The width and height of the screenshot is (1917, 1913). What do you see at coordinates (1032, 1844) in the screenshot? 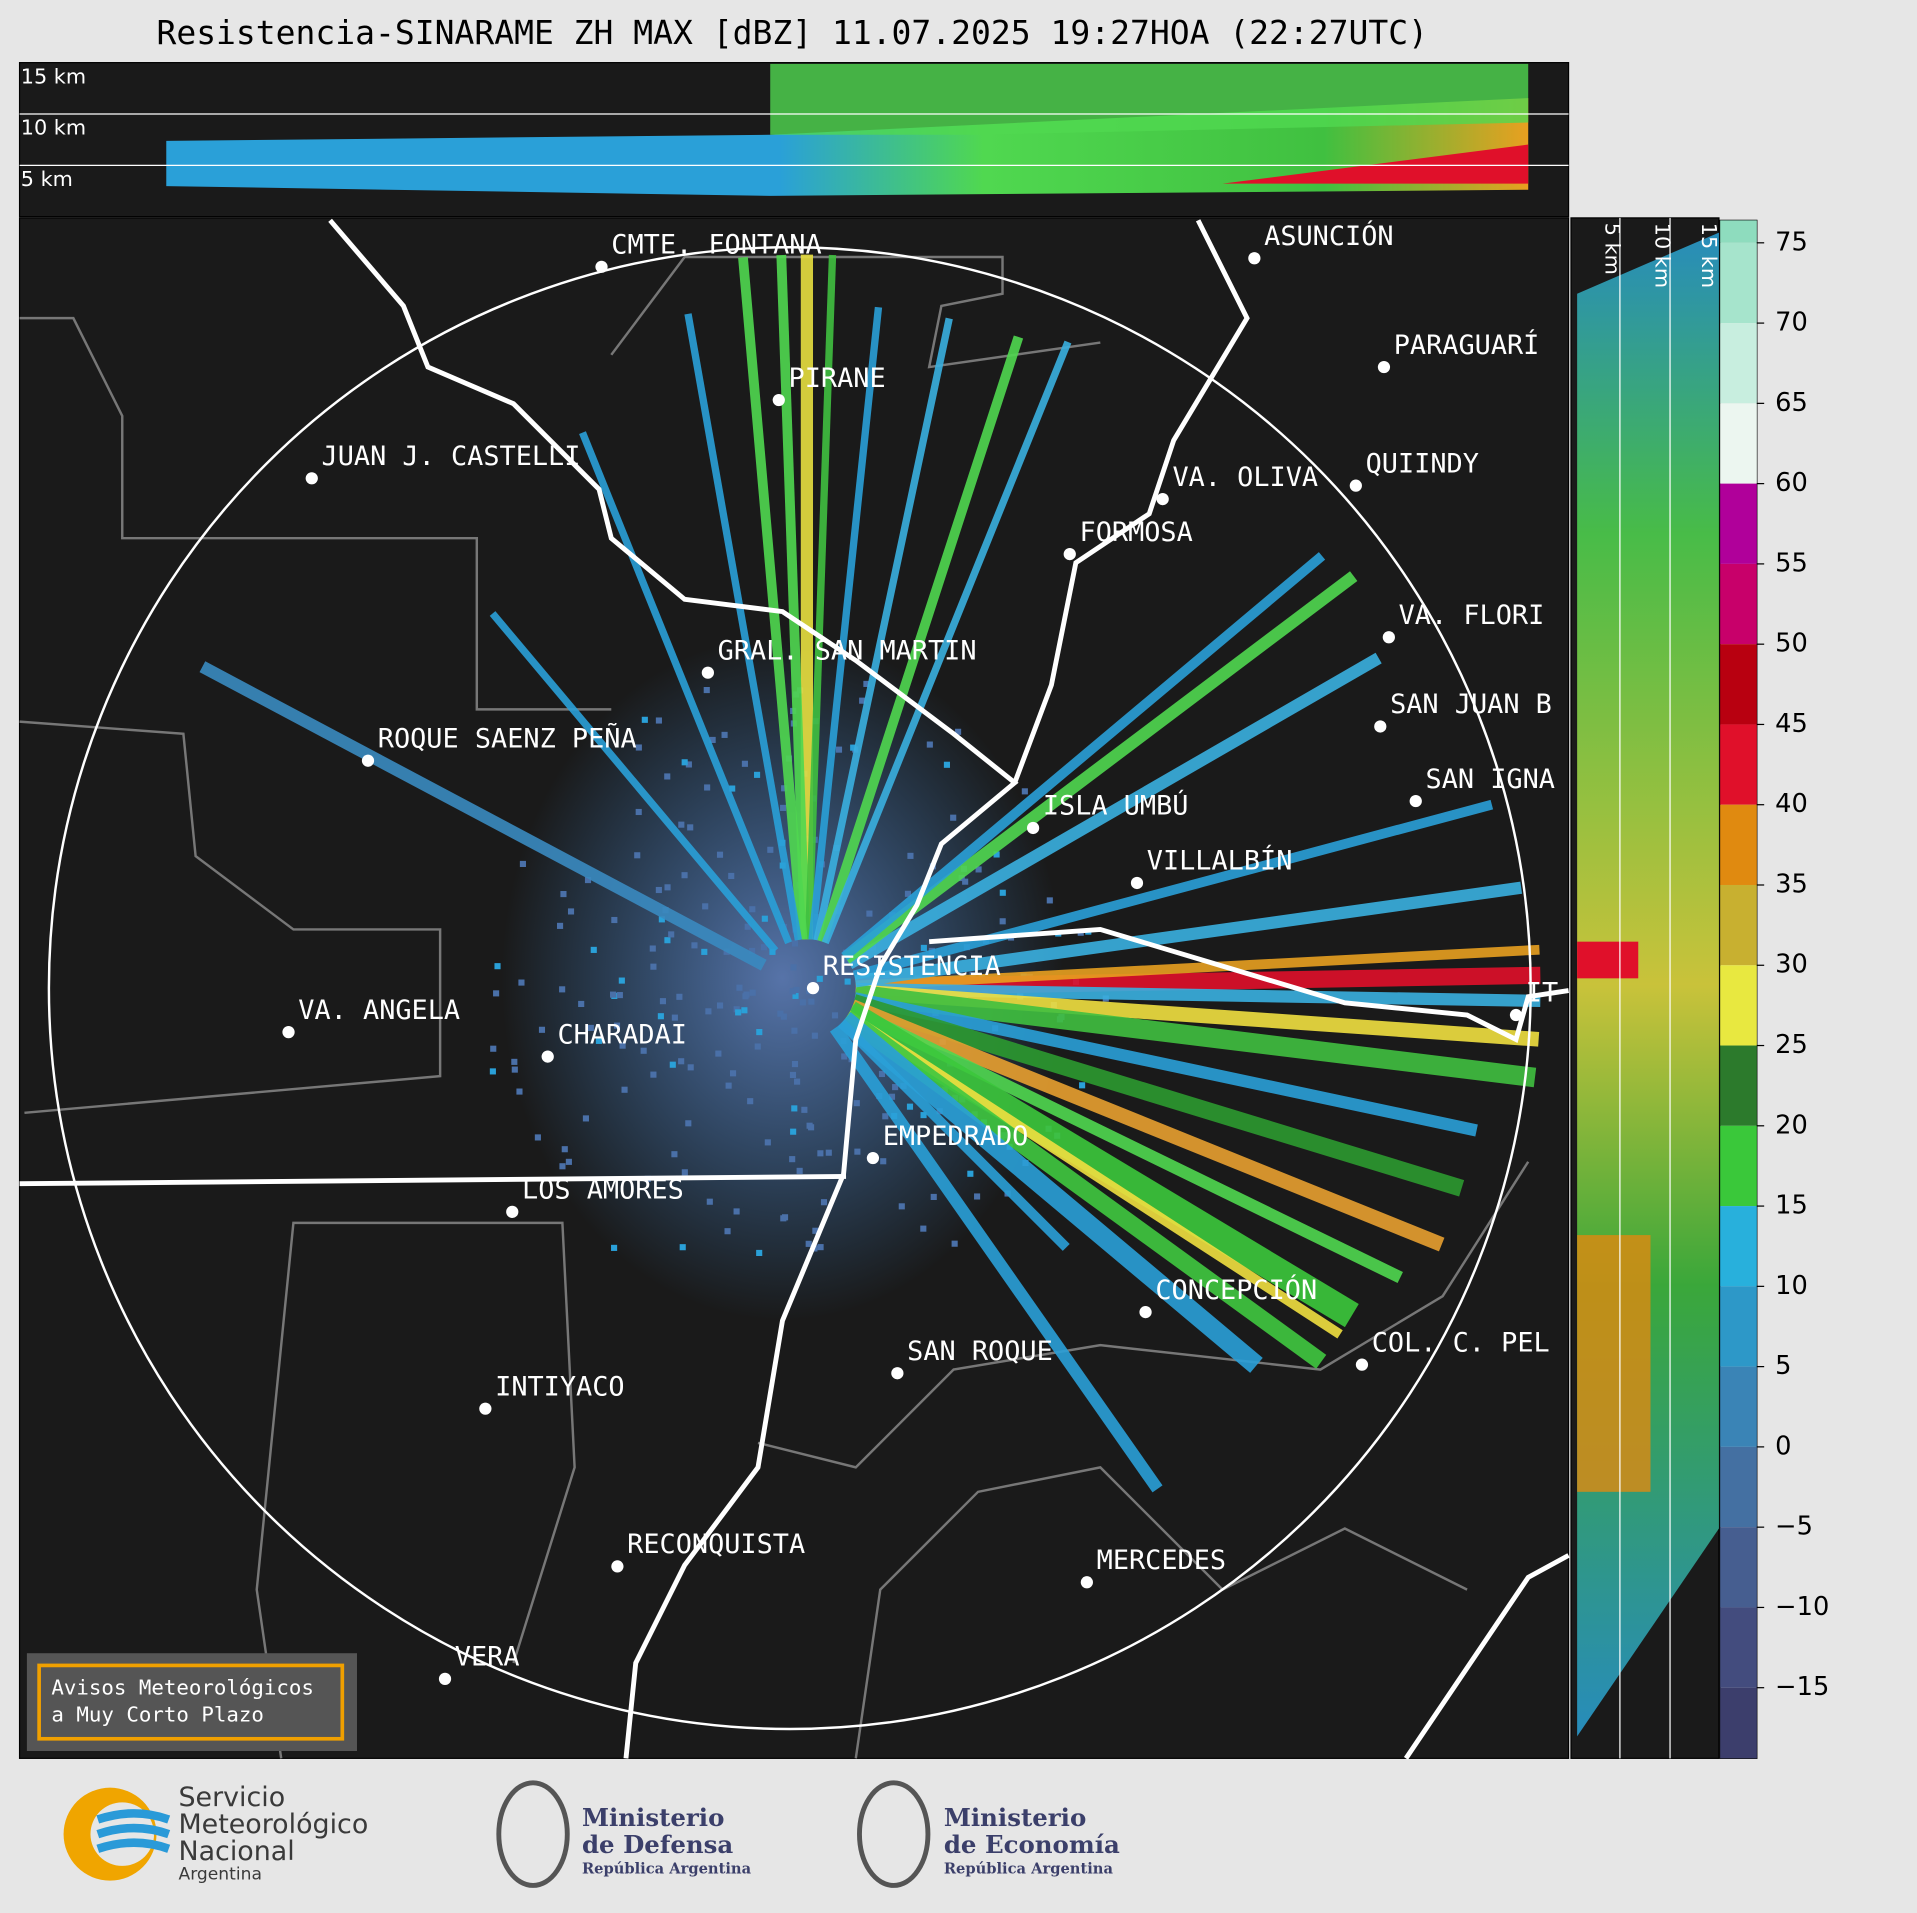
I see `footer-text: de Economía` at bounding box center [1032, 1844].